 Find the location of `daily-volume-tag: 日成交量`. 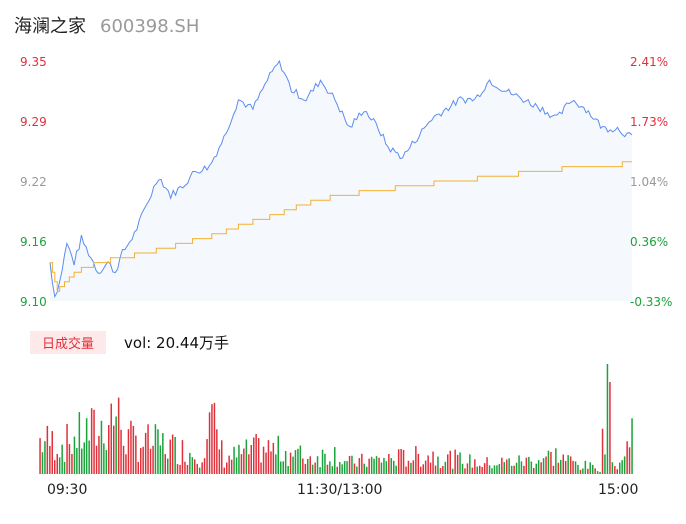

daily-volume-tag: 日成交量 is located at coordinates (68, 342).